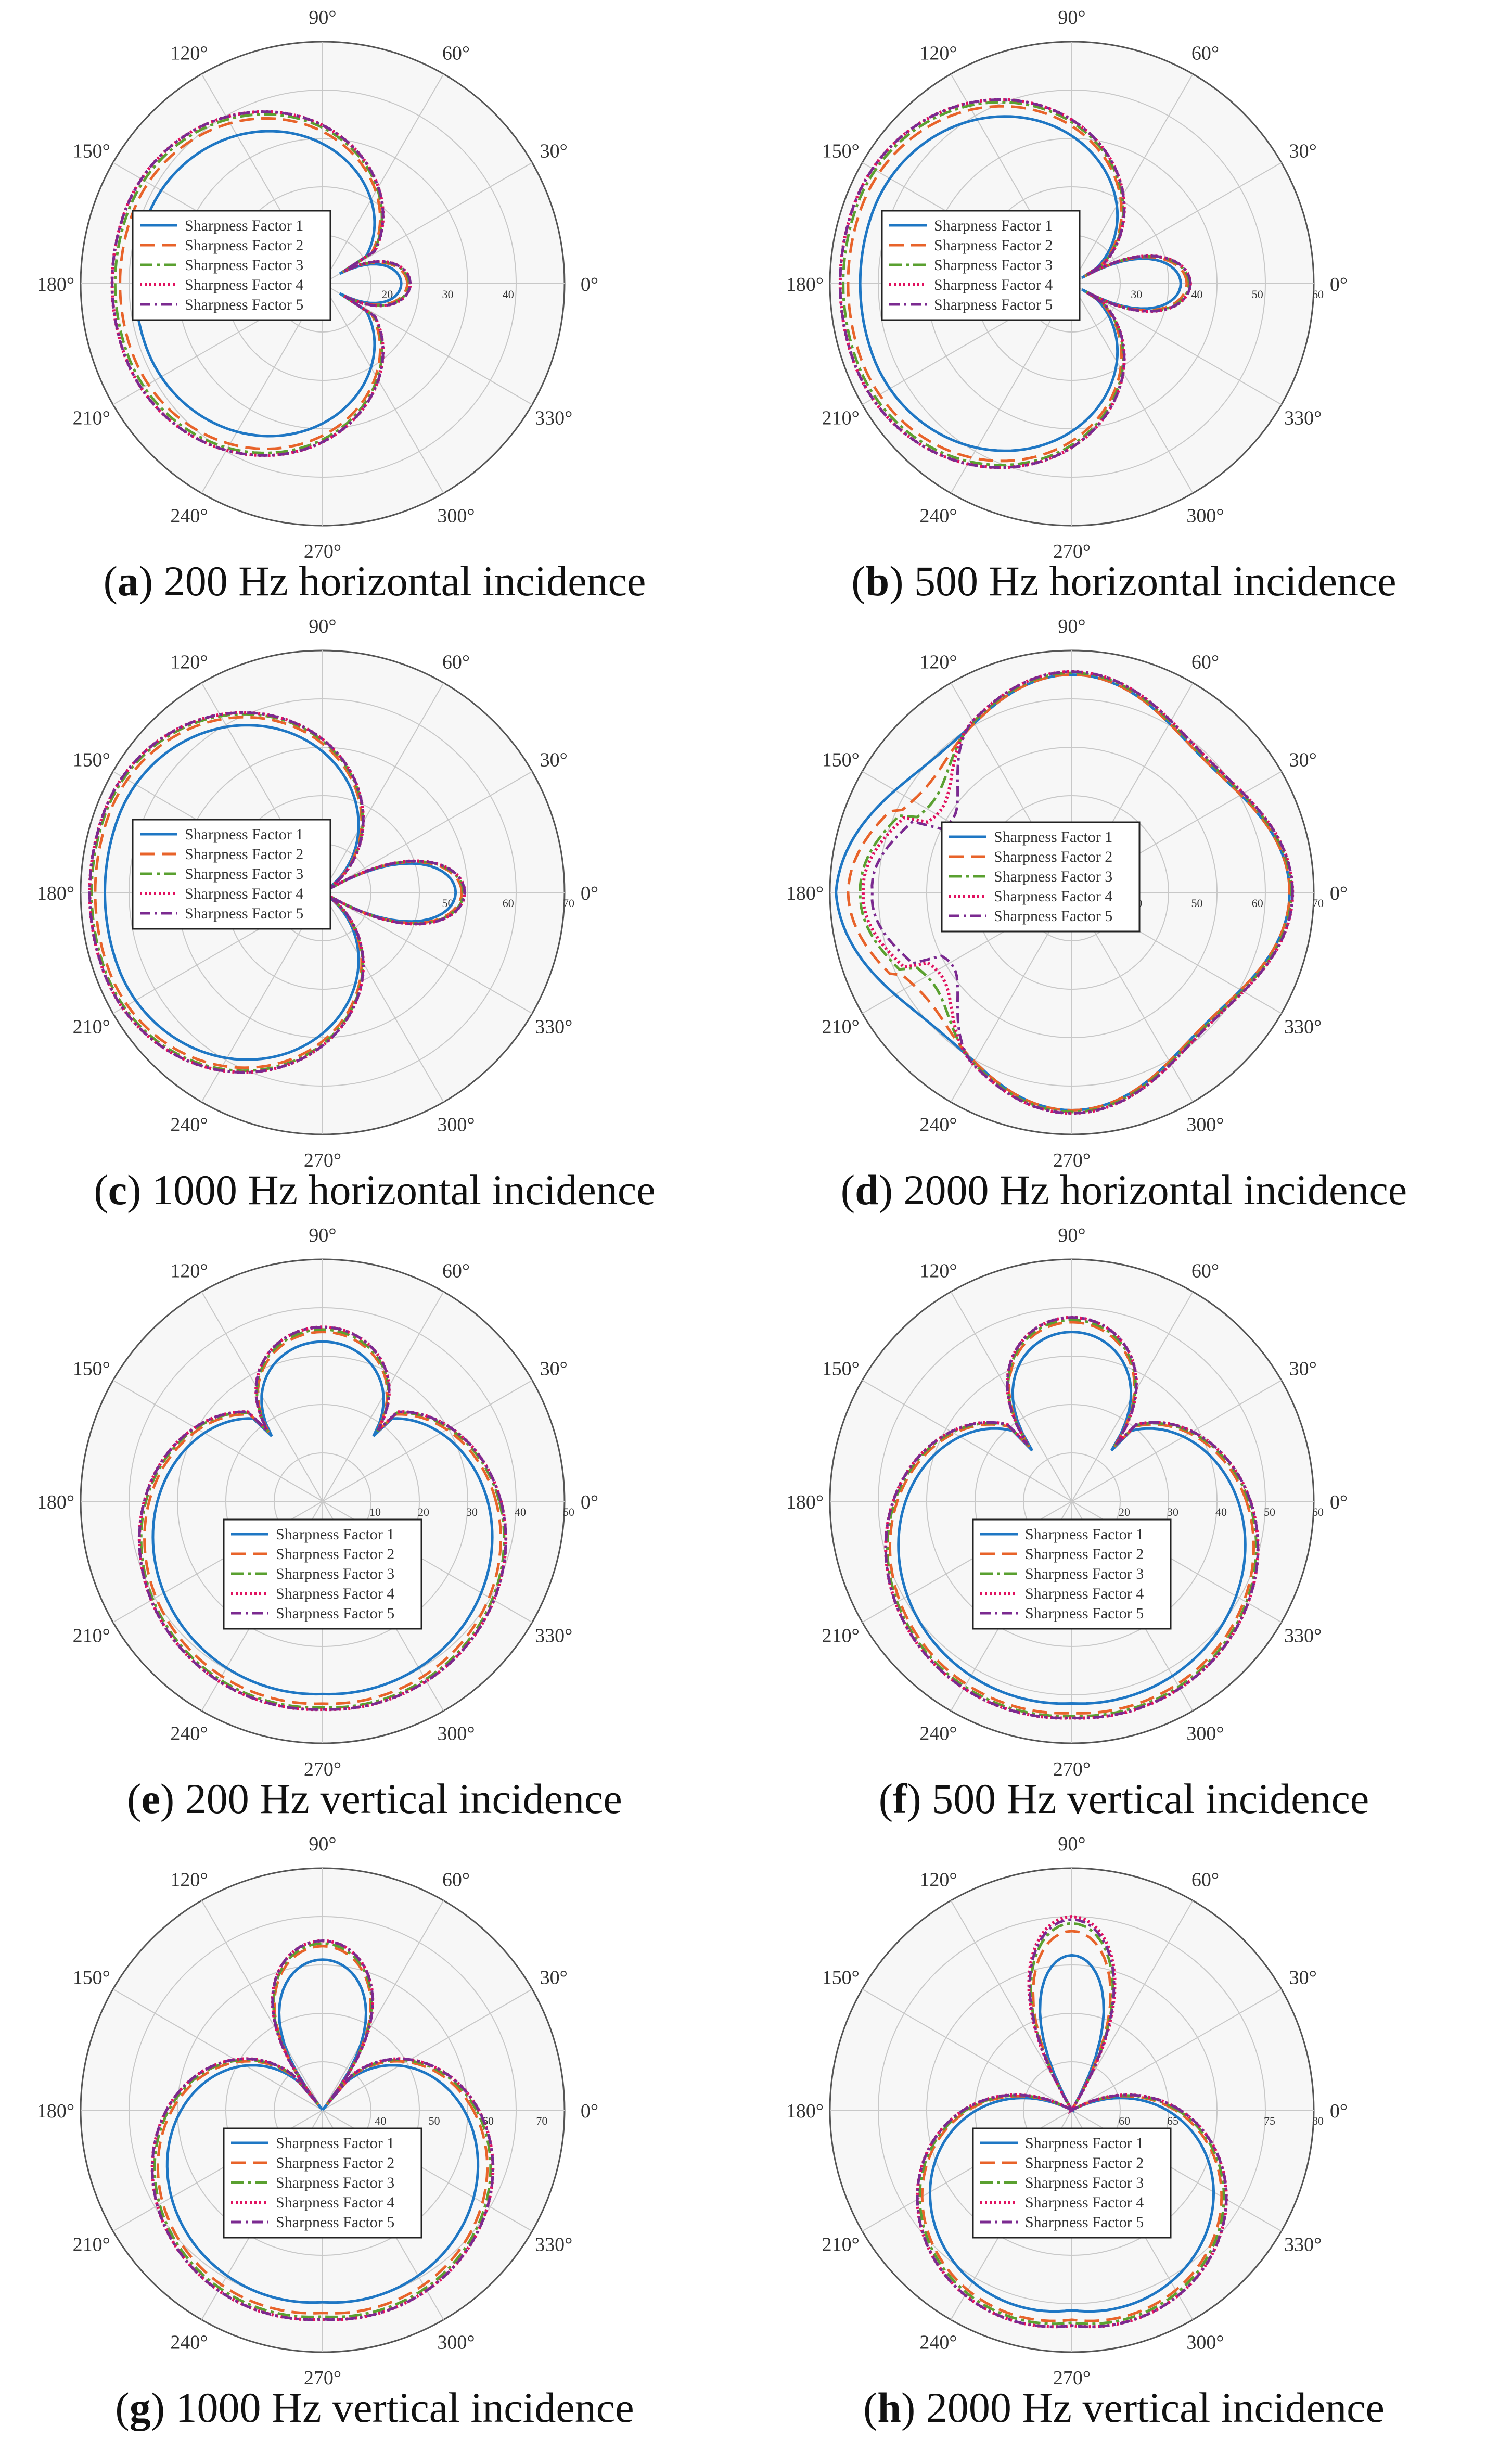 Image resolution: width=1499 pixels, height=2464 pixels. What do you see at coordinates (568, 904) in the screenshot?
I see `radial-tick-label: 70` at bounding box center [568, 904].